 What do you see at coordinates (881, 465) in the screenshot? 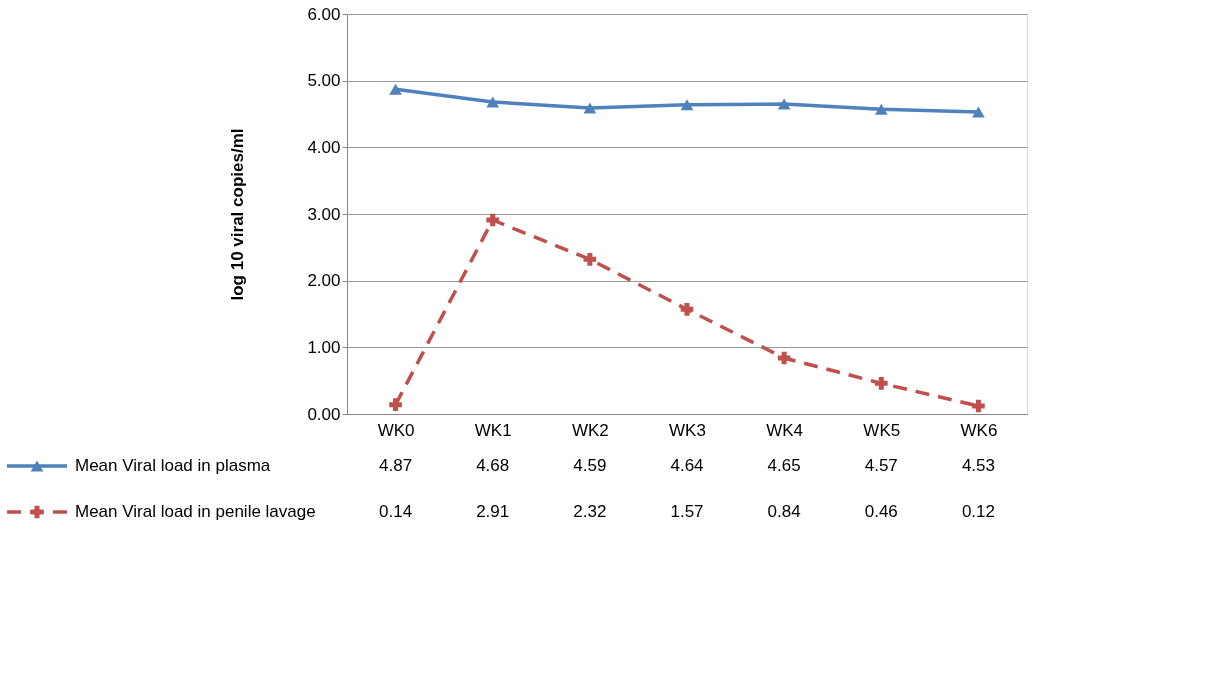
I see `data-label: 4.57` at bounding box center [881, 465].